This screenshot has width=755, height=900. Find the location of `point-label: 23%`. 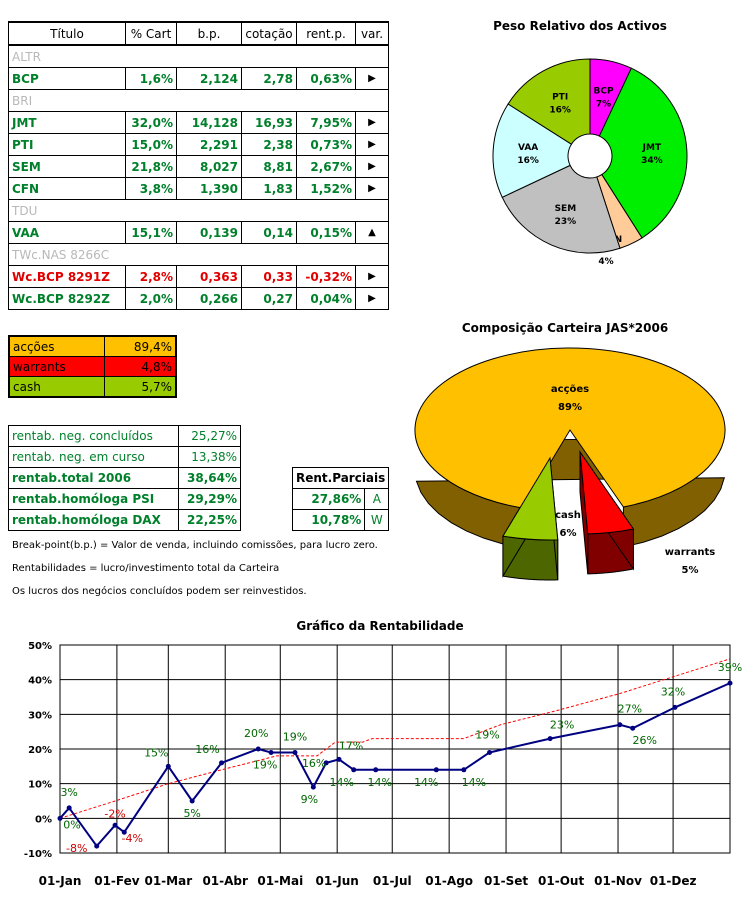

point-label: 23% is located at coordinates (562, 725).